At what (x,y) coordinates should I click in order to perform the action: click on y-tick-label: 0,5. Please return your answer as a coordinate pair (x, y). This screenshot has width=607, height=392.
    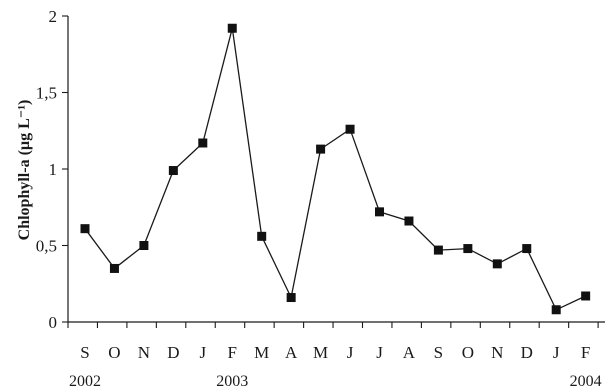
    Looking at the image, I should click on (46, 246).